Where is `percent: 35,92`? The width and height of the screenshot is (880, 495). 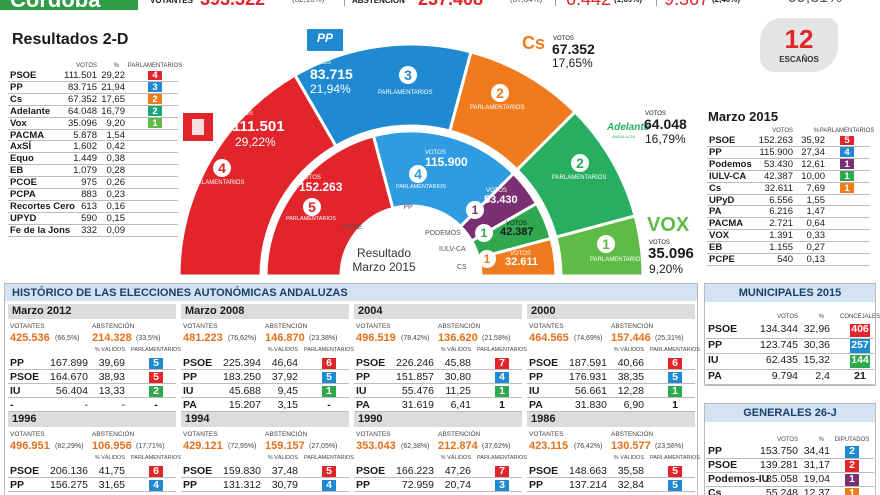
percent: 35,92 is located at coordinates (813, 140).